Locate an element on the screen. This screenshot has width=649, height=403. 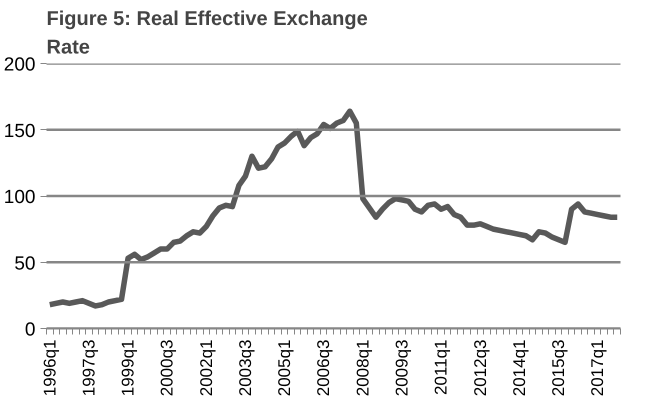
x-tick-label: 1999q1 is located at coordinates (128, 367).